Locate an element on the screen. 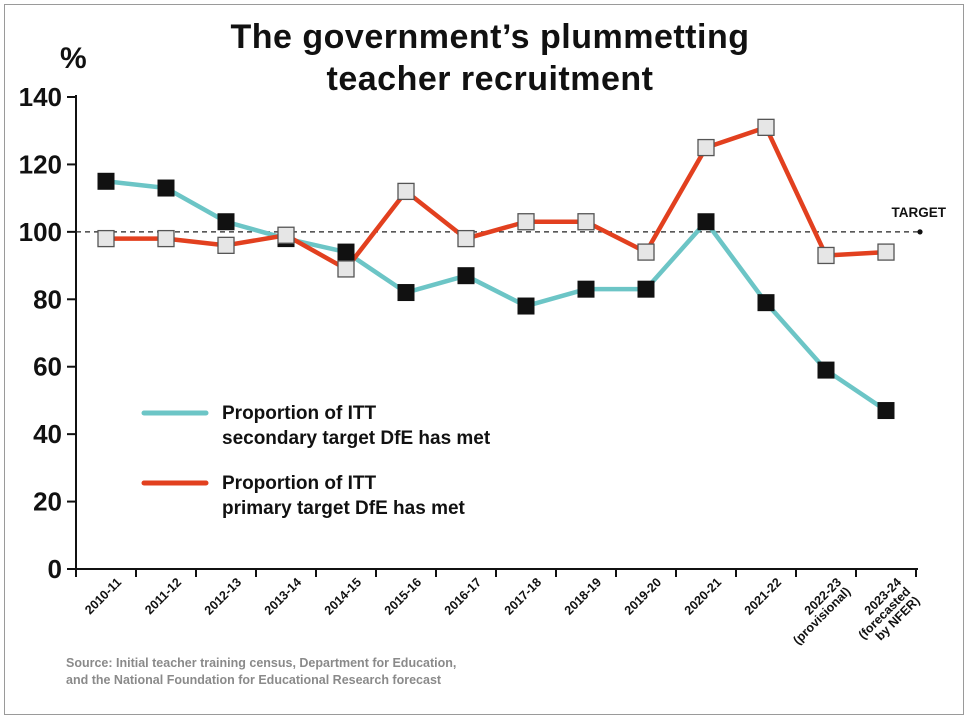 The width and height of the screenshot is (970, 721). chart-title-line-2: teacher recruitment is located at coordinates (490, 79).